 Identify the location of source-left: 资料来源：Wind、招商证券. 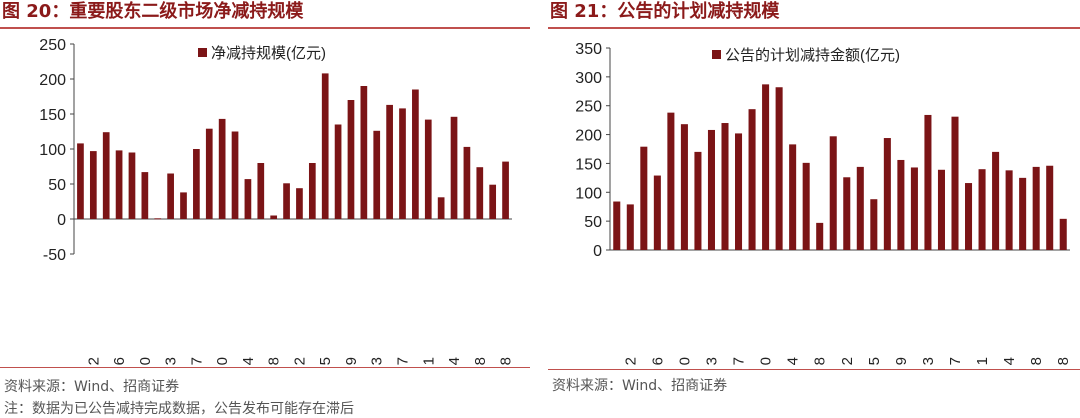
(92, 387).